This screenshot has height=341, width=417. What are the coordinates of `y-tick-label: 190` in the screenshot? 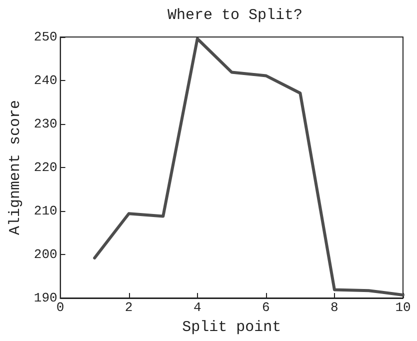 It's located at (46, 298).